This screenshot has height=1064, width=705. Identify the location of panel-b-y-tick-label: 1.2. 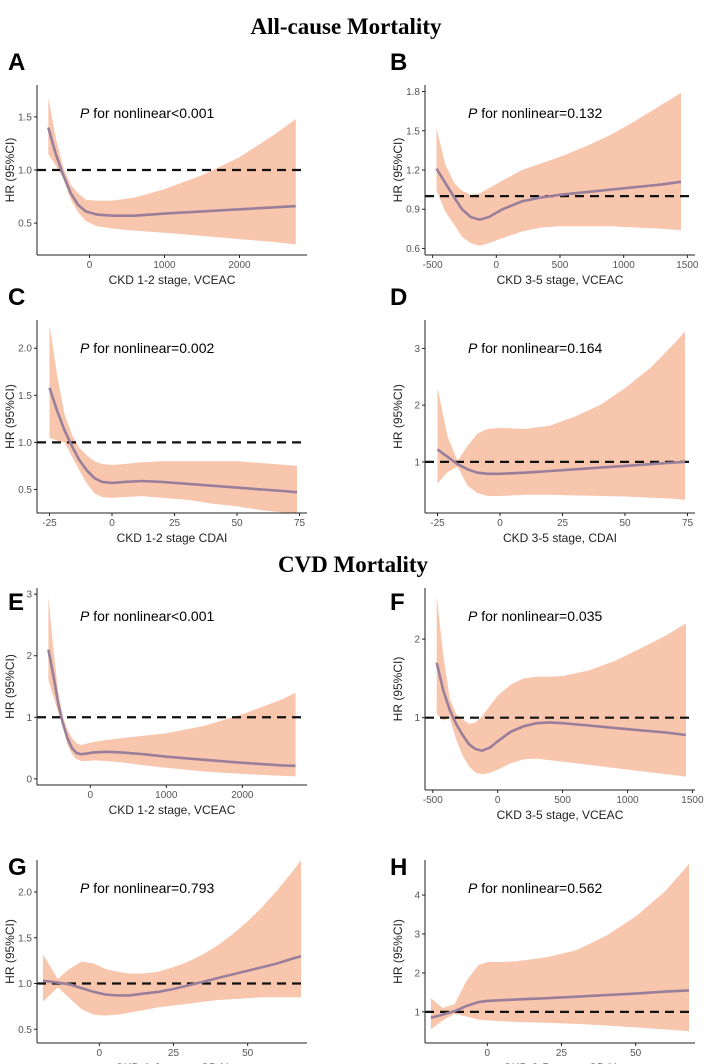
(413, 171).